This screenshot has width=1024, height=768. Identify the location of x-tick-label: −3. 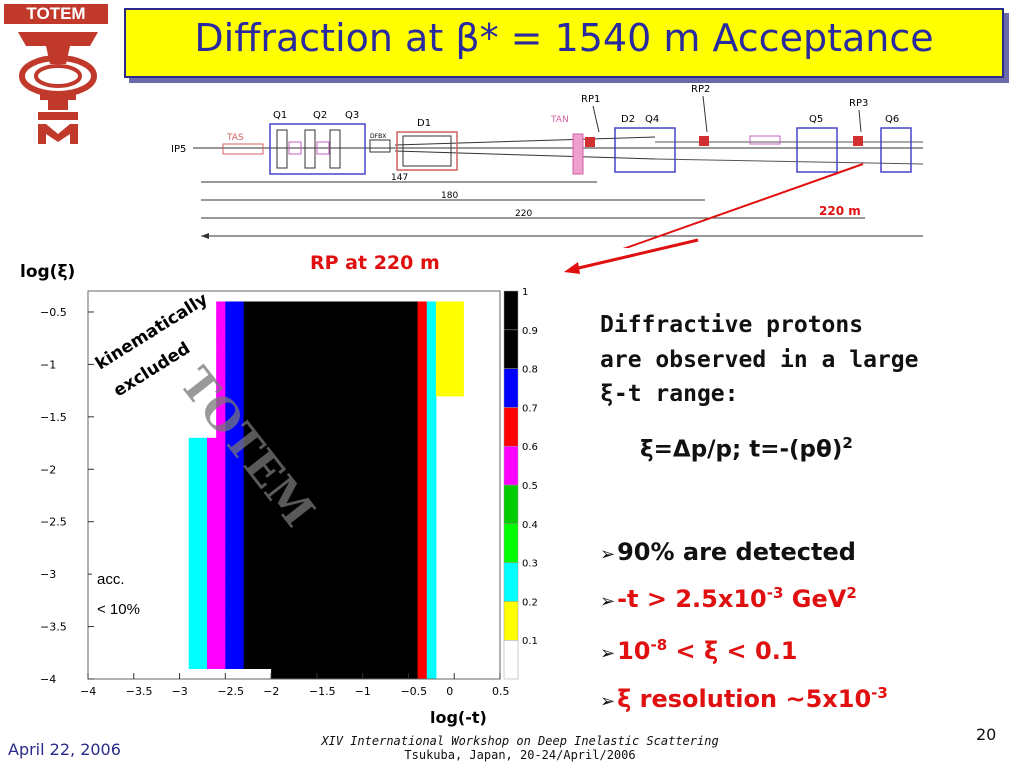
(180, 691).